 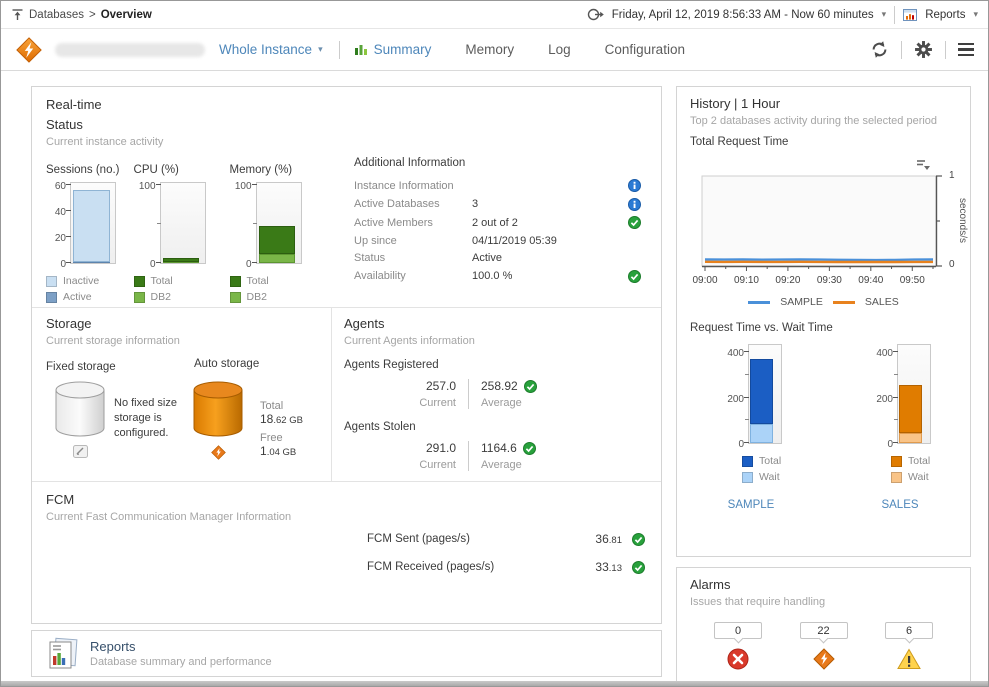 I want to click on sample-chart-block: 0 200 400 Total Wait SAMPLE, so click(x=751, y=427).